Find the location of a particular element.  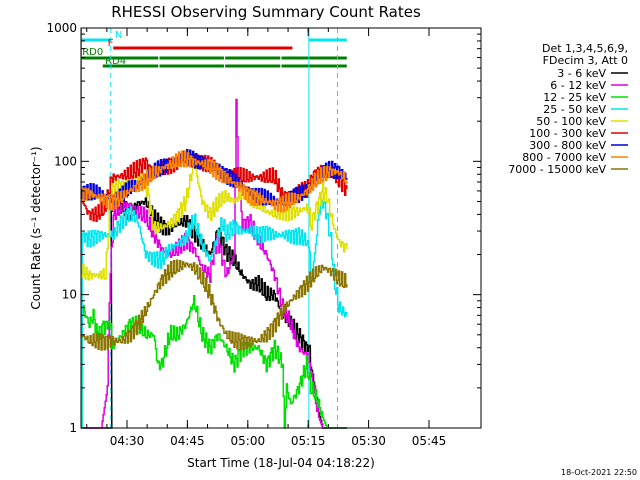

legend-header-line-1: Det 1,3,4,5,6,9, is located at coordinates (585, 48).